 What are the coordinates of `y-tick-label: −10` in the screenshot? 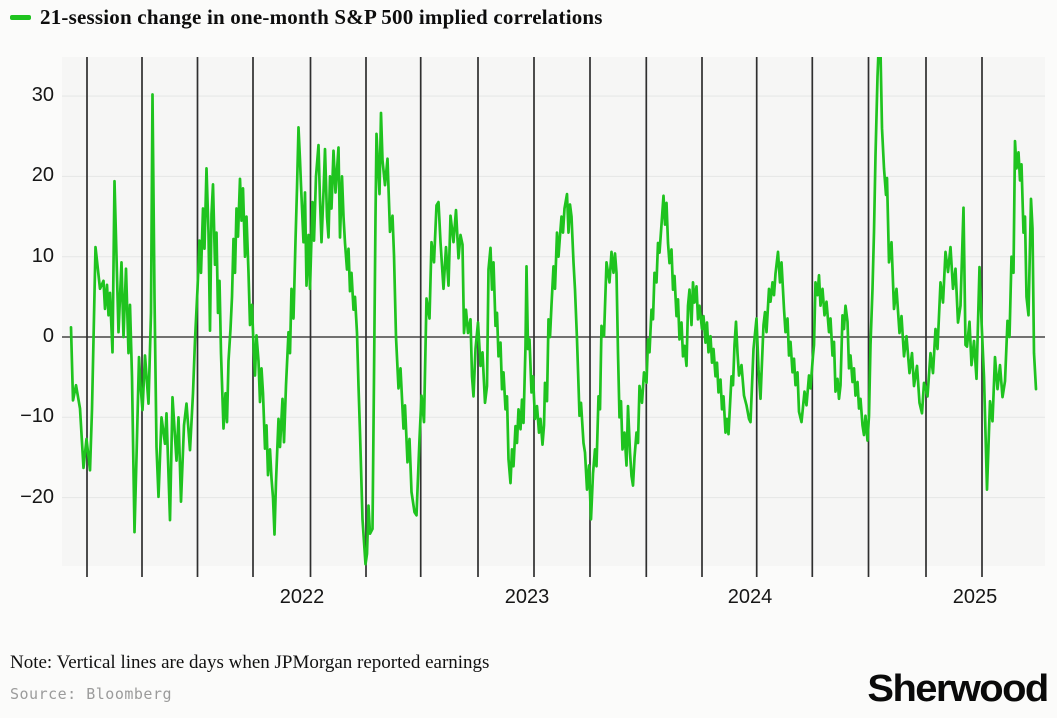 It's located at (37, 416).